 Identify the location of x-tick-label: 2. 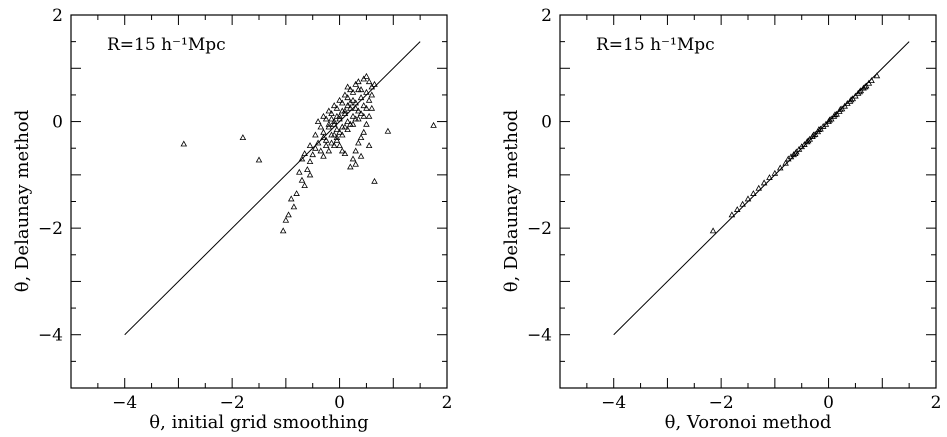
(447, 403).